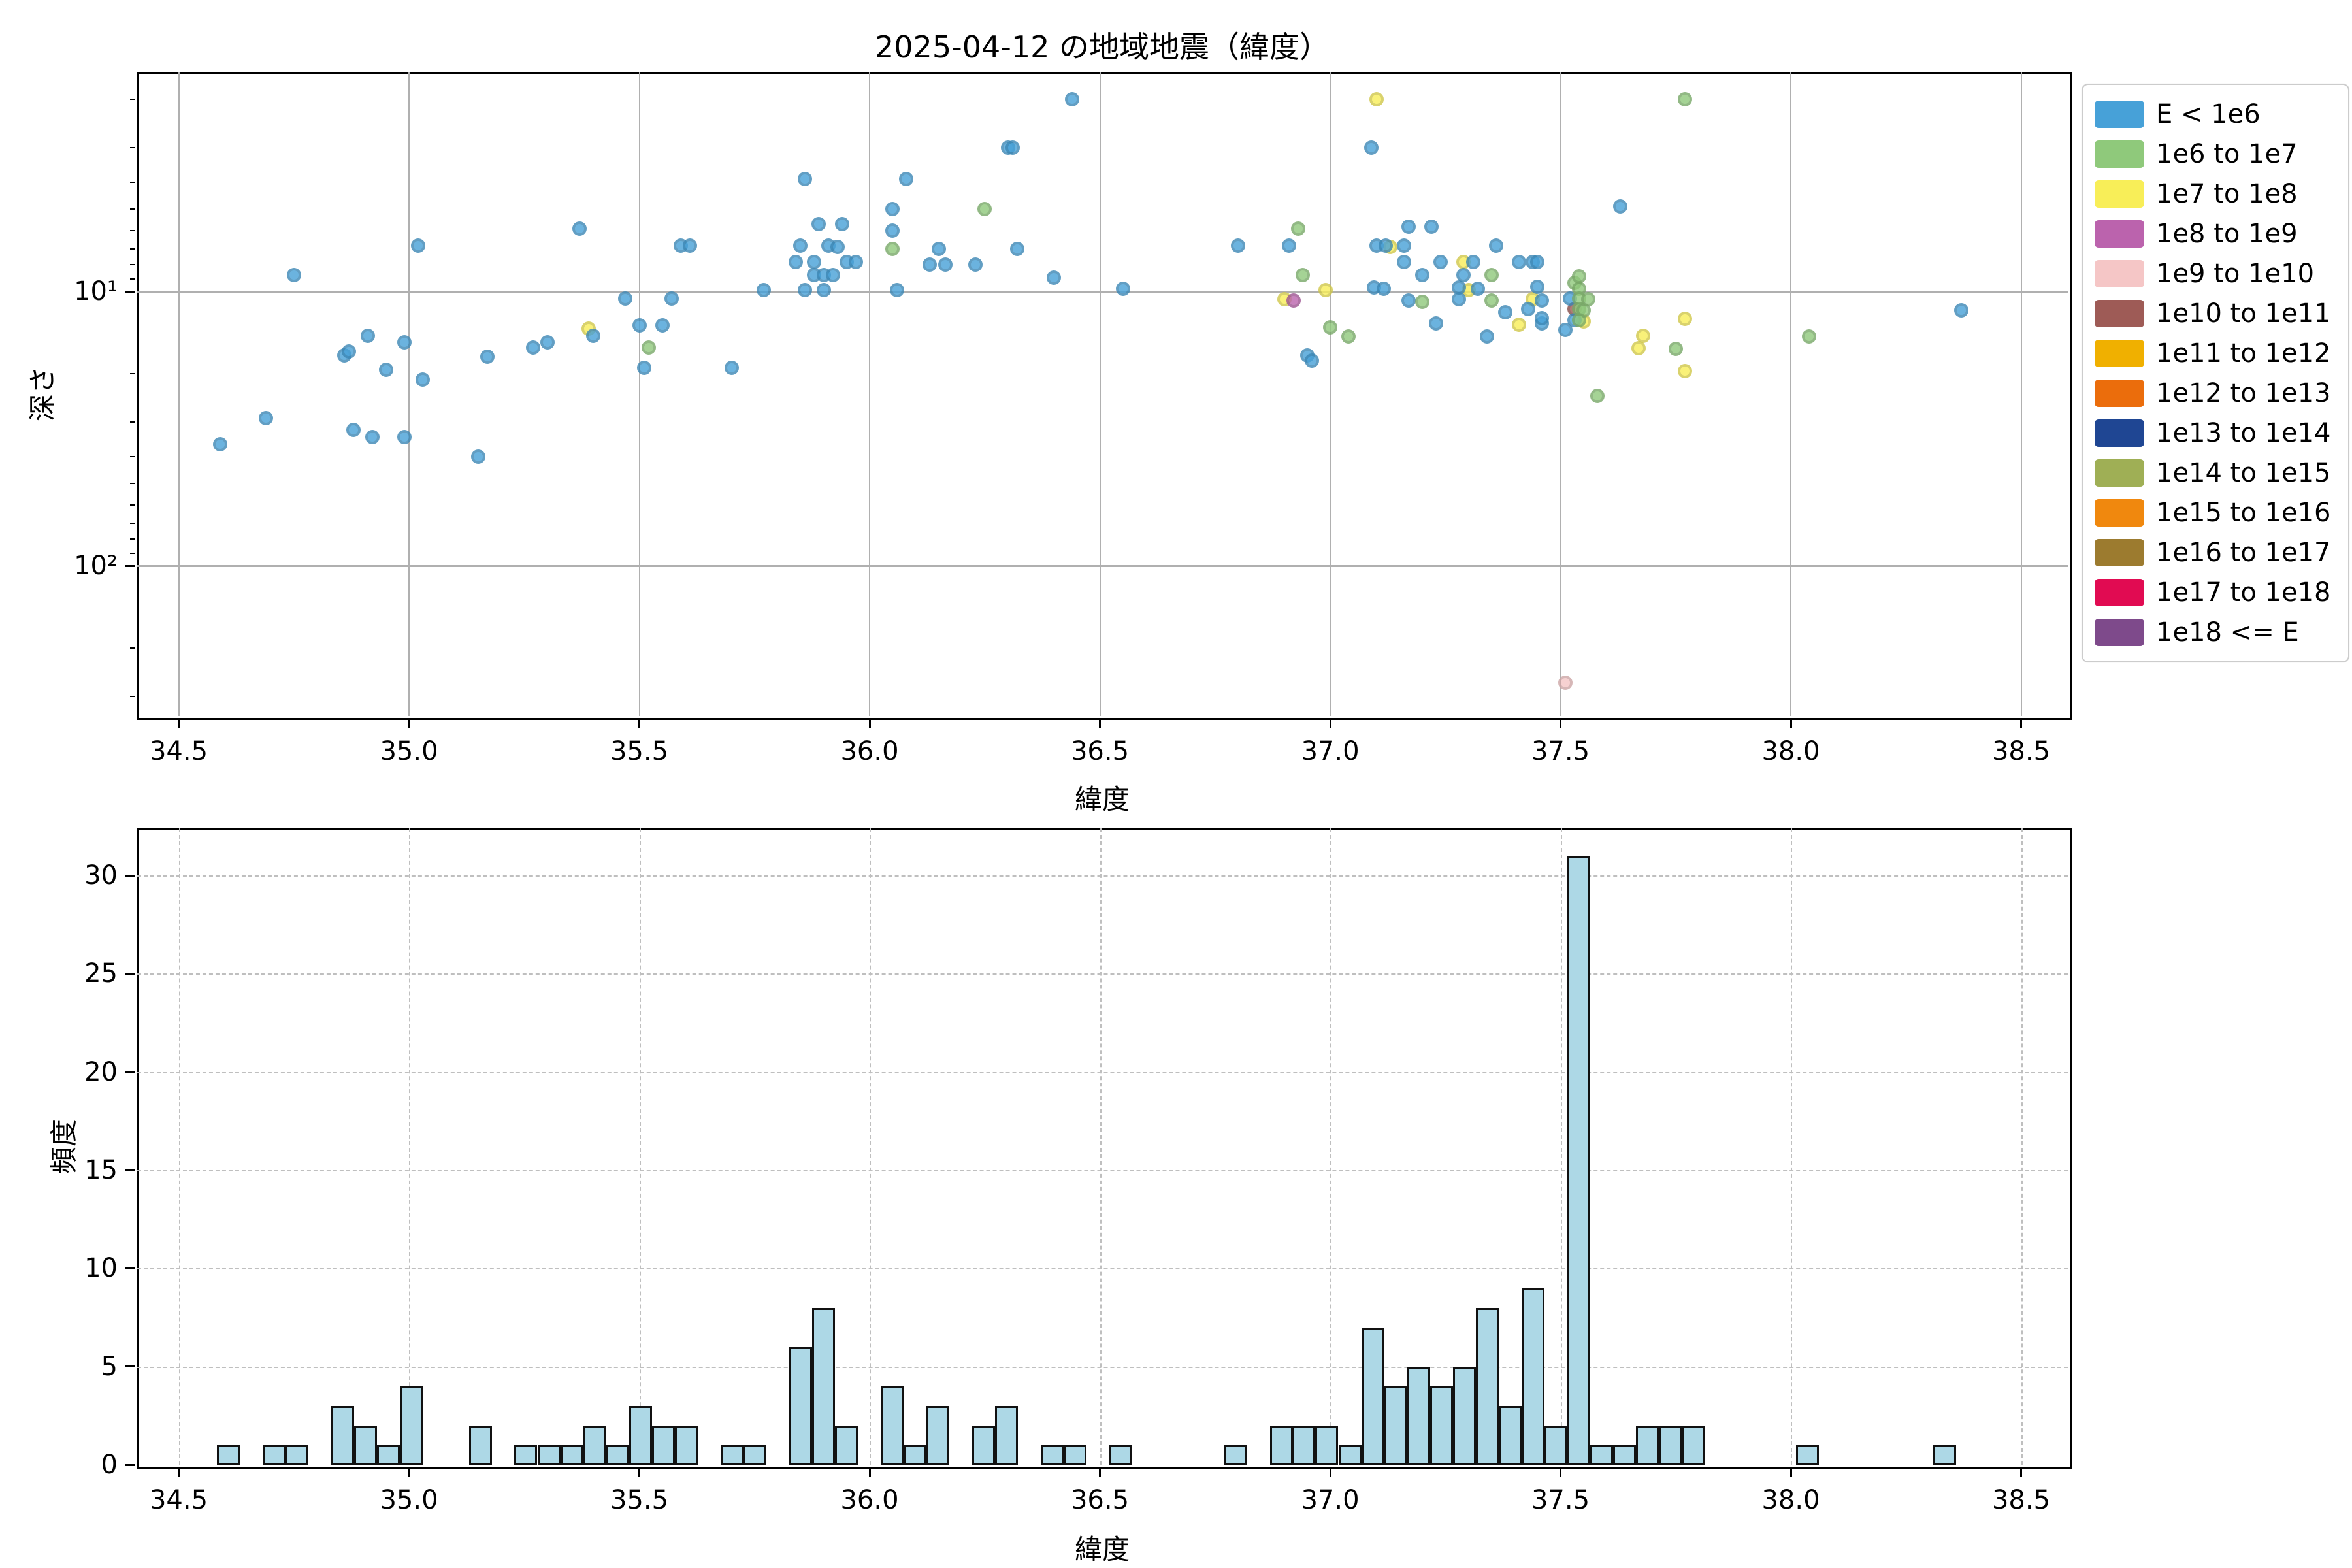  What do you see at coordinates (1102, 47) in the screenshot?
I see `figure-title: 2025-04-12 の地域地震（緯度）` at bounding box center [1102, 47].